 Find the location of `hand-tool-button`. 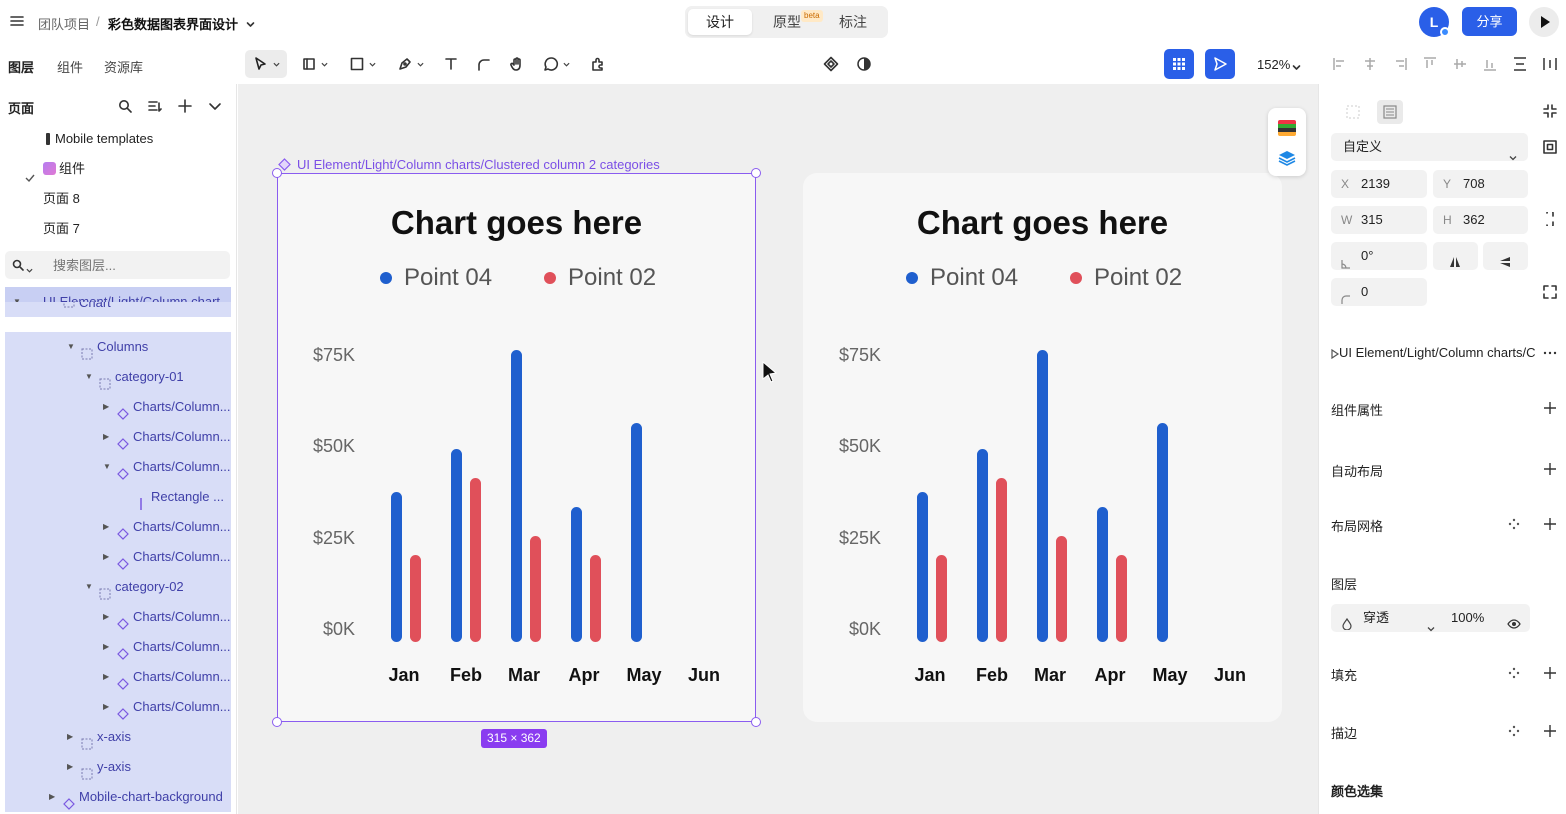

hand-tool-button is located at coordinates (517, 64).